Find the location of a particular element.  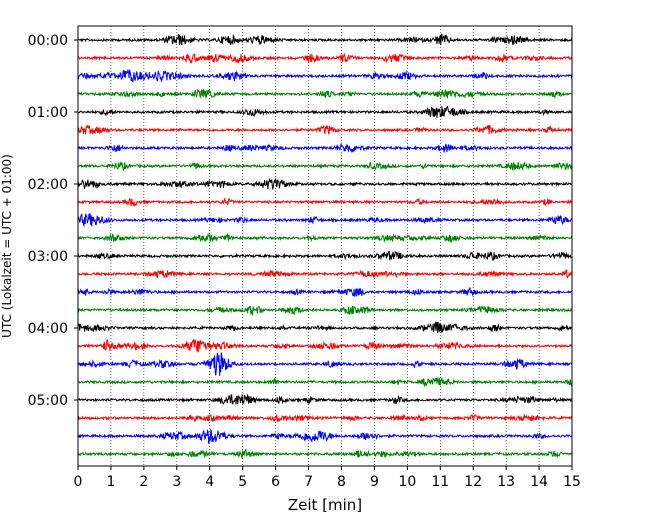

x-tick-label: 6 is located at coordinates (275, 482).